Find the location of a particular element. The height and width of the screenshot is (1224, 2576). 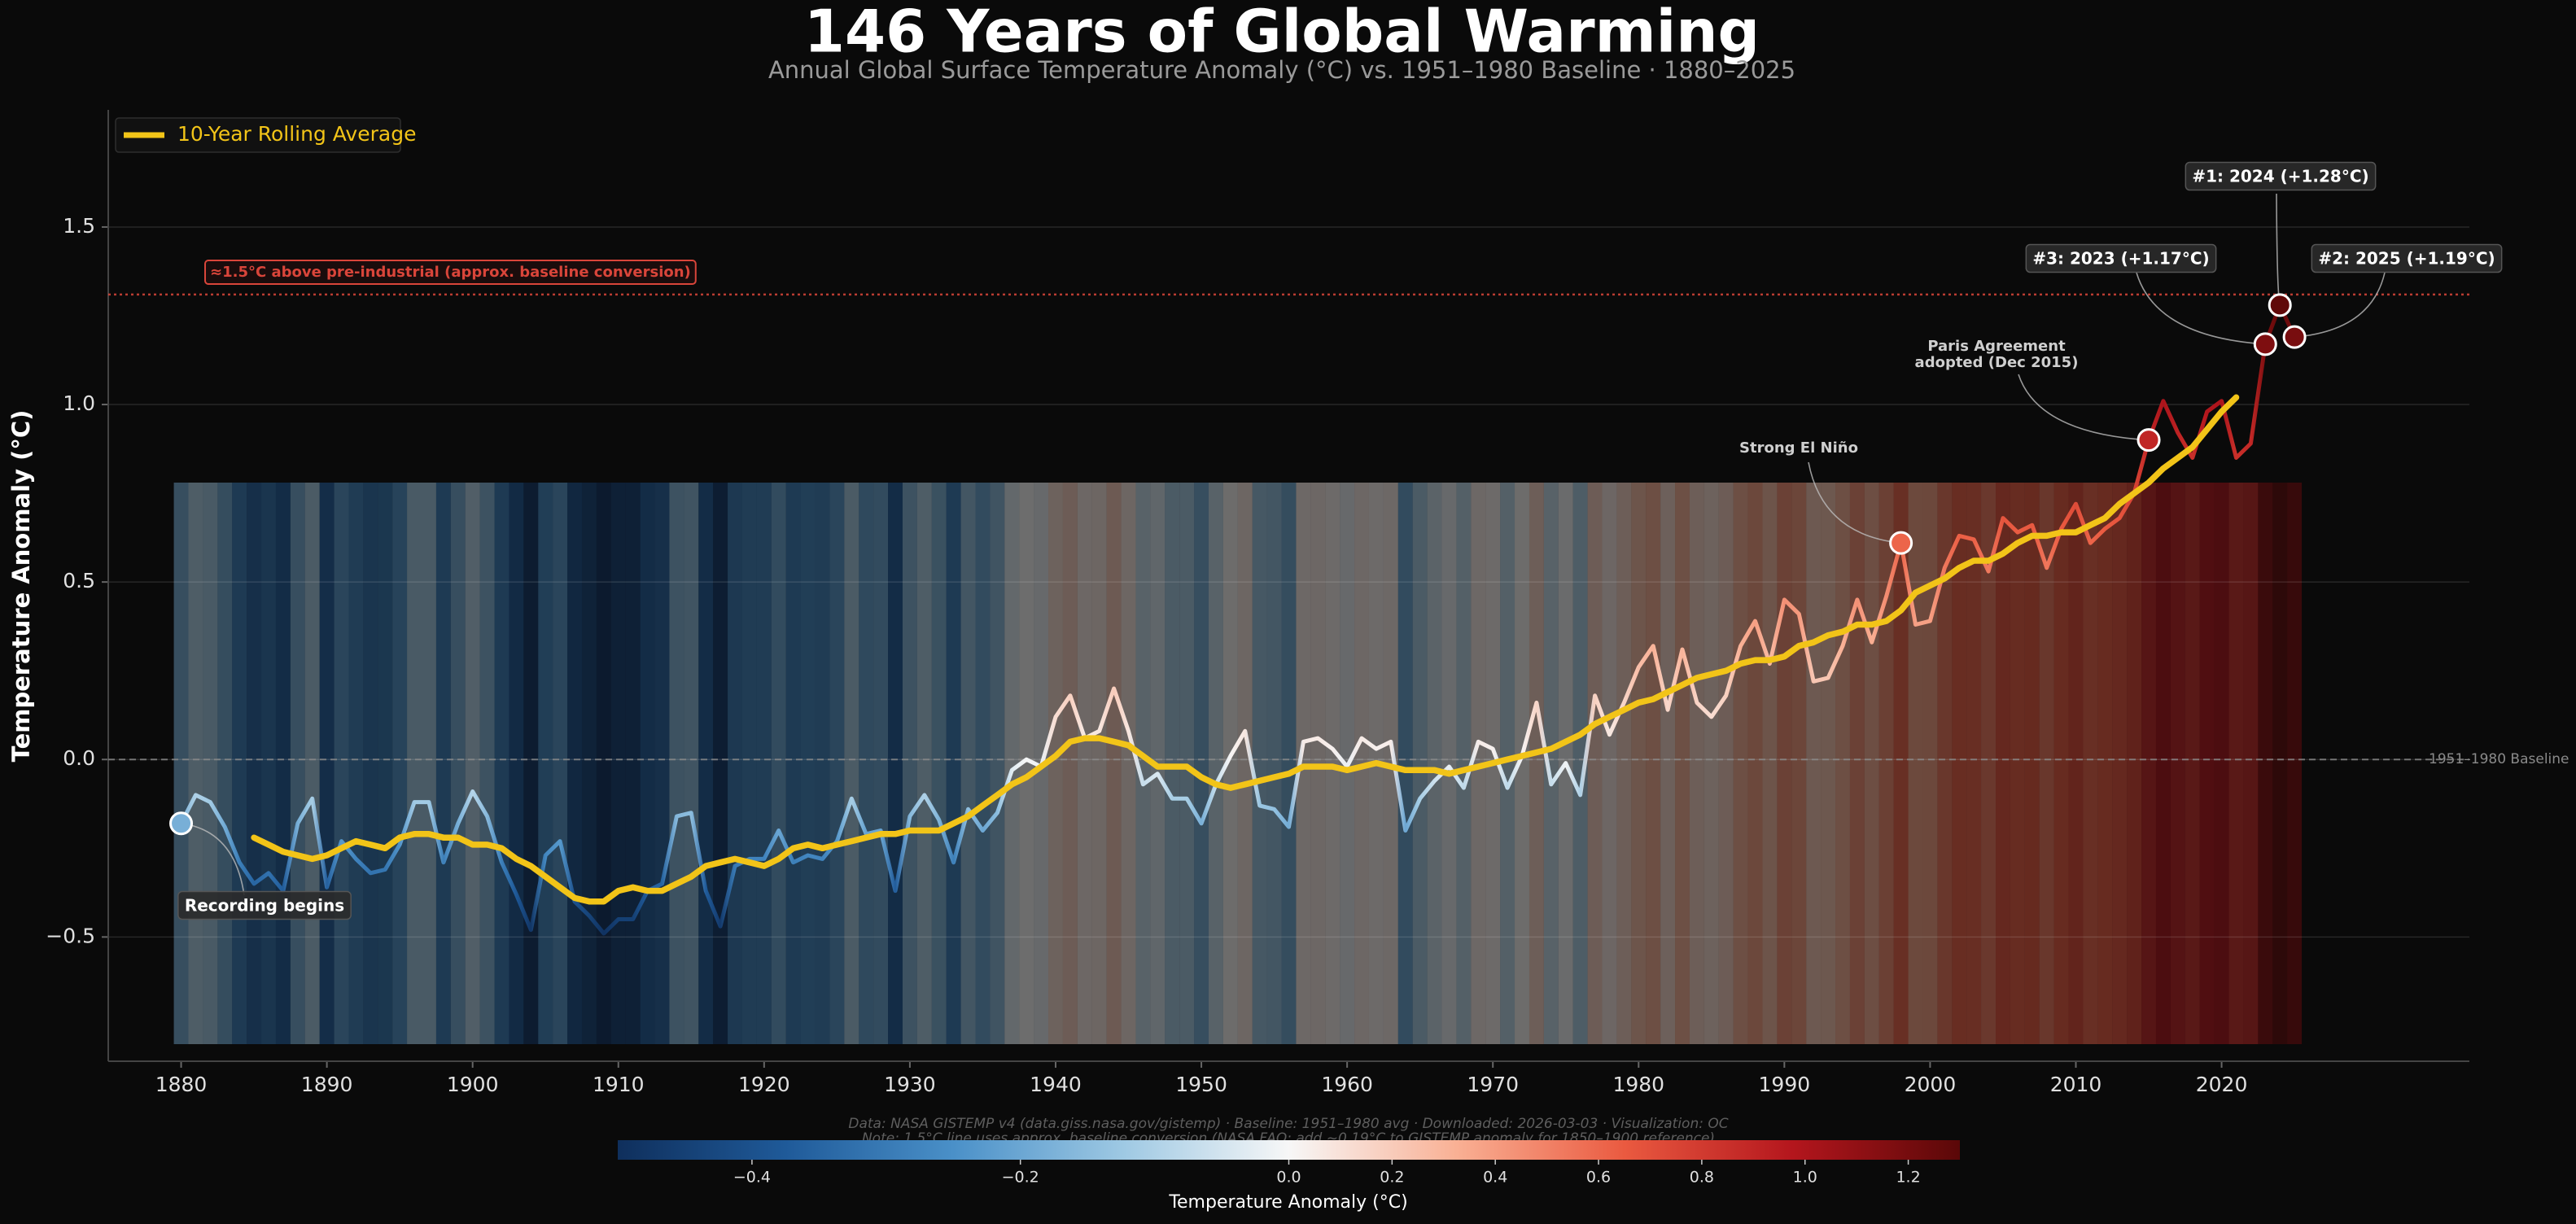

colorbar-tick-label: −0.4 is located at coordinates (752, 1178).